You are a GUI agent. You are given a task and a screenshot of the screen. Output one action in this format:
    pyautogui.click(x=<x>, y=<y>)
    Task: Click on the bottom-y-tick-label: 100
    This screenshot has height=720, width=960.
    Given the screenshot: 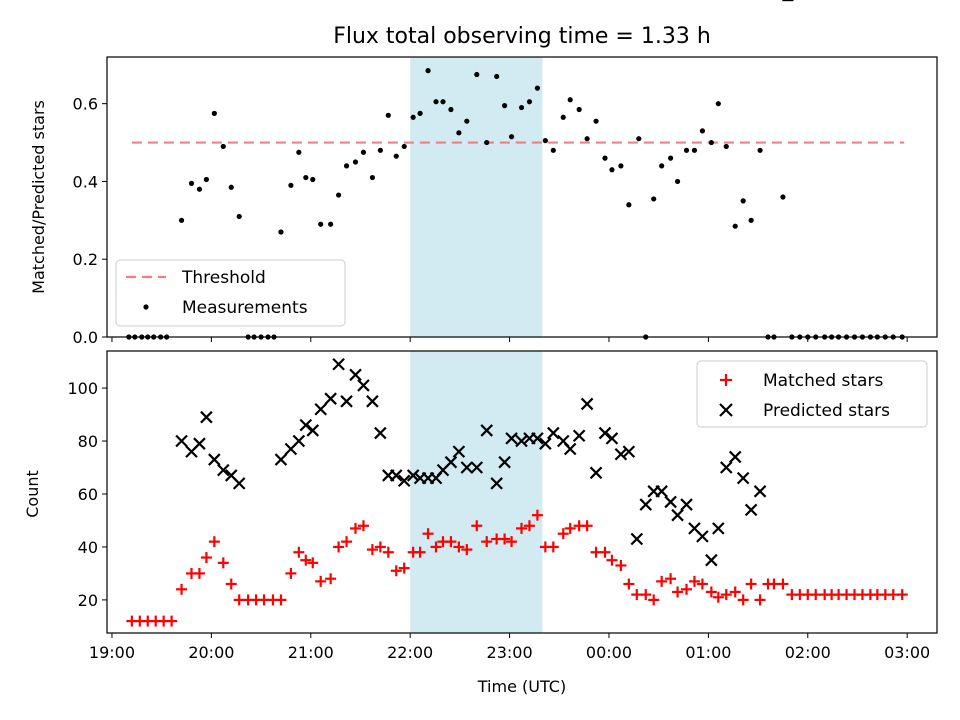 What is the action you would take?
    pyautogui.click(x=82, y=388)
    